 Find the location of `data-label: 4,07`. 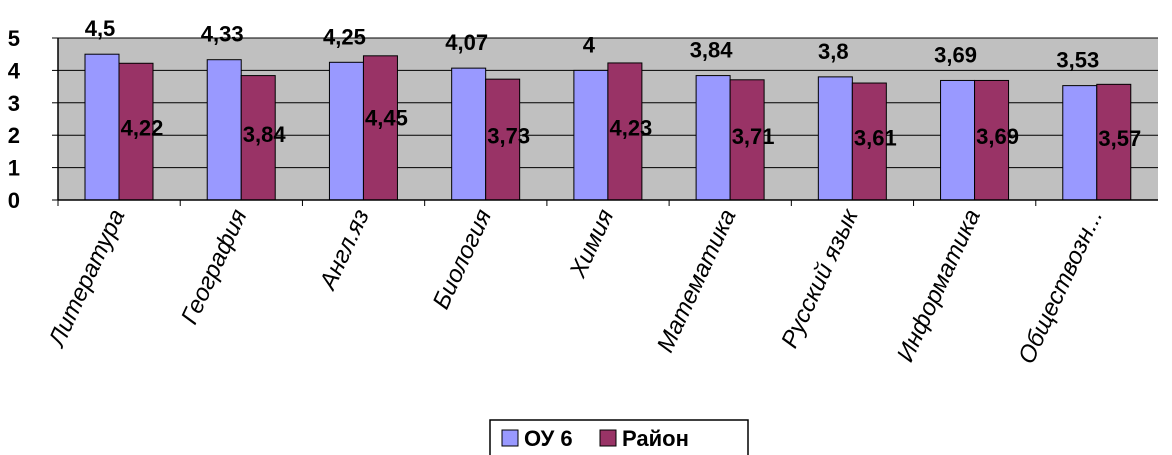

data-label: 4,07 is located at coordinates (466, 42).